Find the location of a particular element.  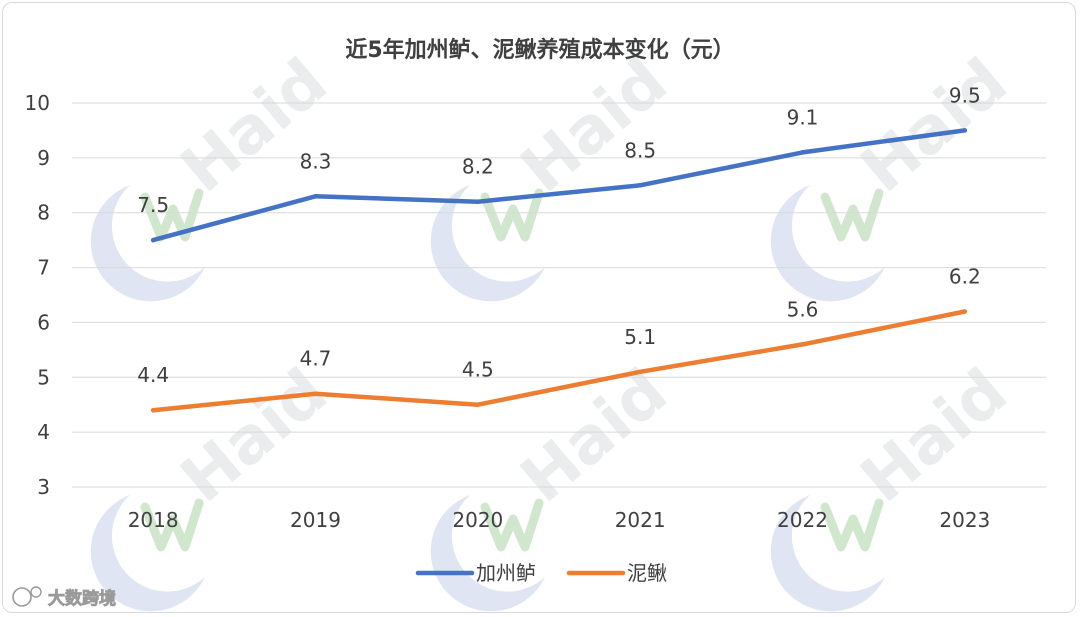

data-label: 6.2 is located at coordinates (965, 276).